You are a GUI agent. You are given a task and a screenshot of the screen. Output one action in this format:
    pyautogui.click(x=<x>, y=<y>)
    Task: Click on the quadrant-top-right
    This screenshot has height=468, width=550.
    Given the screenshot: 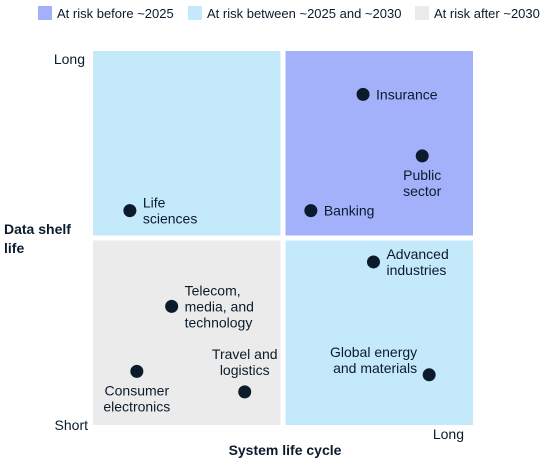 What is the action you would take?
    pyautogui.click(x=379, y=143)
    